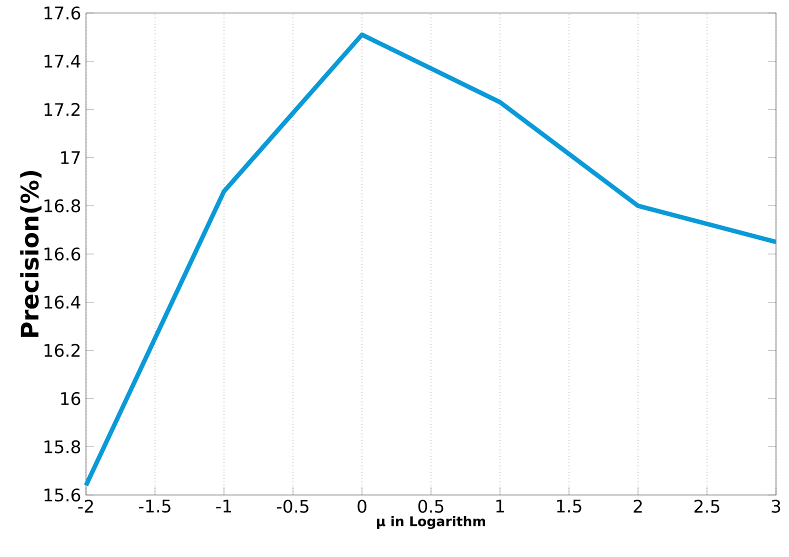 This screenshot has width=789, height=557. I want to click on y-tick-label: 17, so click(70, 157).